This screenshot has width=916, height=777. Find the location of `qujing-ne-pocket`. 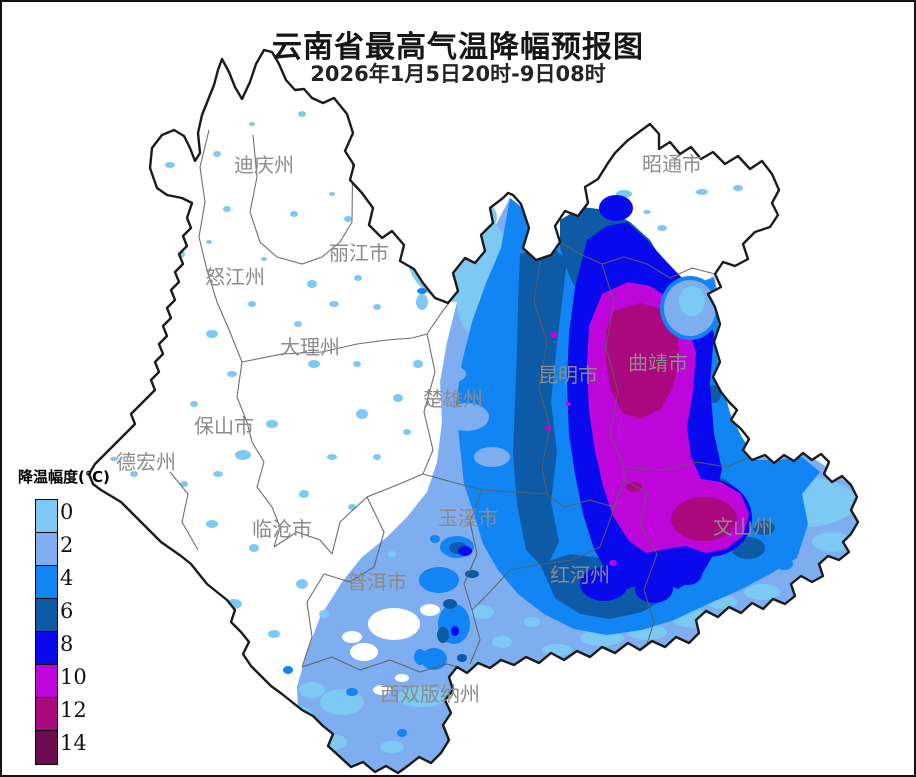

qujing-ne-pocket is located at coordinates (690, 308).